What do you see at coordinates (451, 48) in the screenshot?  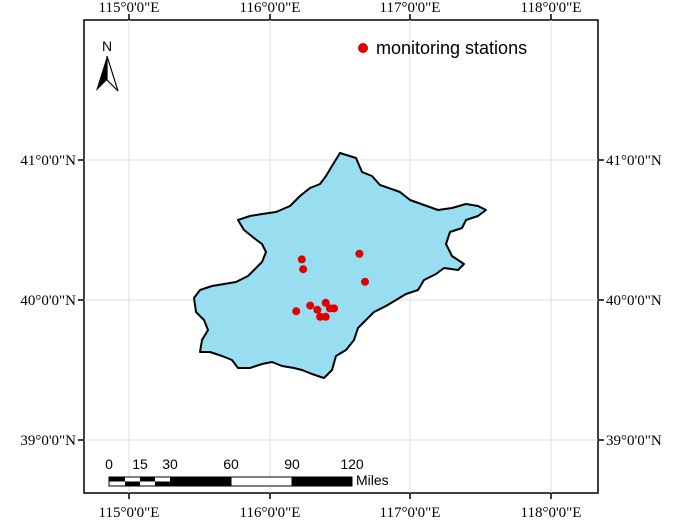 I see `legend-label: monitoring stations` at bounding box center [451, 48].